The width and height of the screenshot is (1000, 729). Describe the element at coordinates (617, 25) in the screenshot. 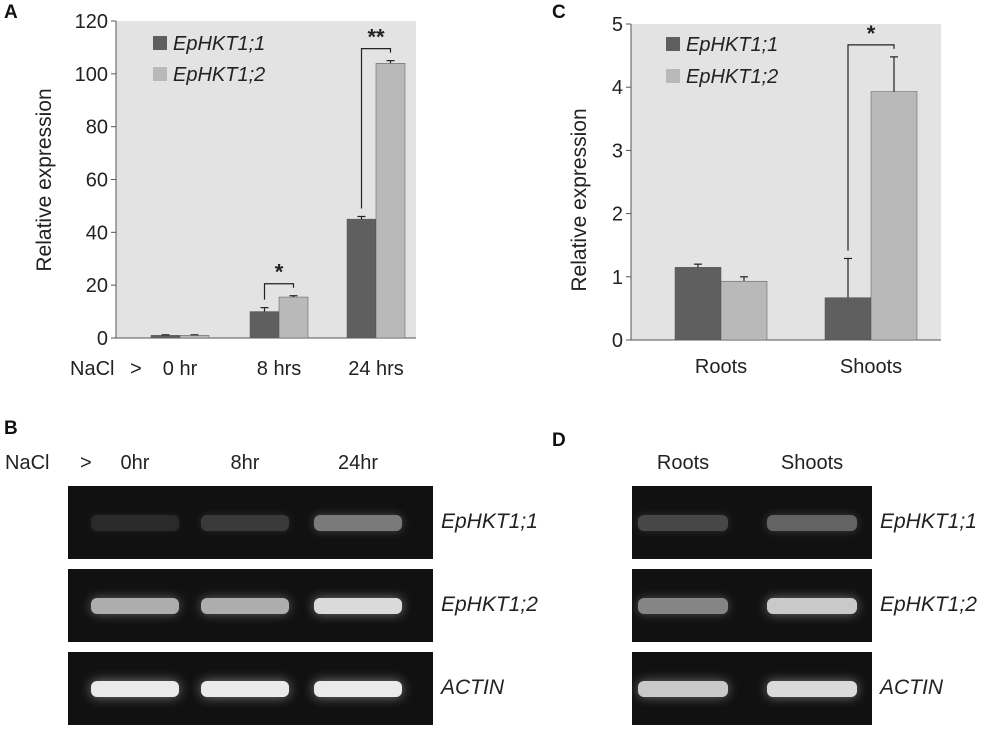

I see `y-tick-label: 5` at that location.